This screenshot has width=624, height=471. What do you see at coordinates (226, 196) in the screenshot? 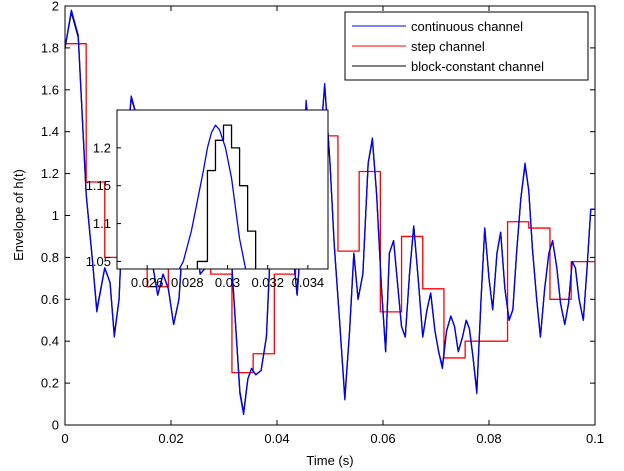
I see `inset-block-line` at bounding box center [226, 196].